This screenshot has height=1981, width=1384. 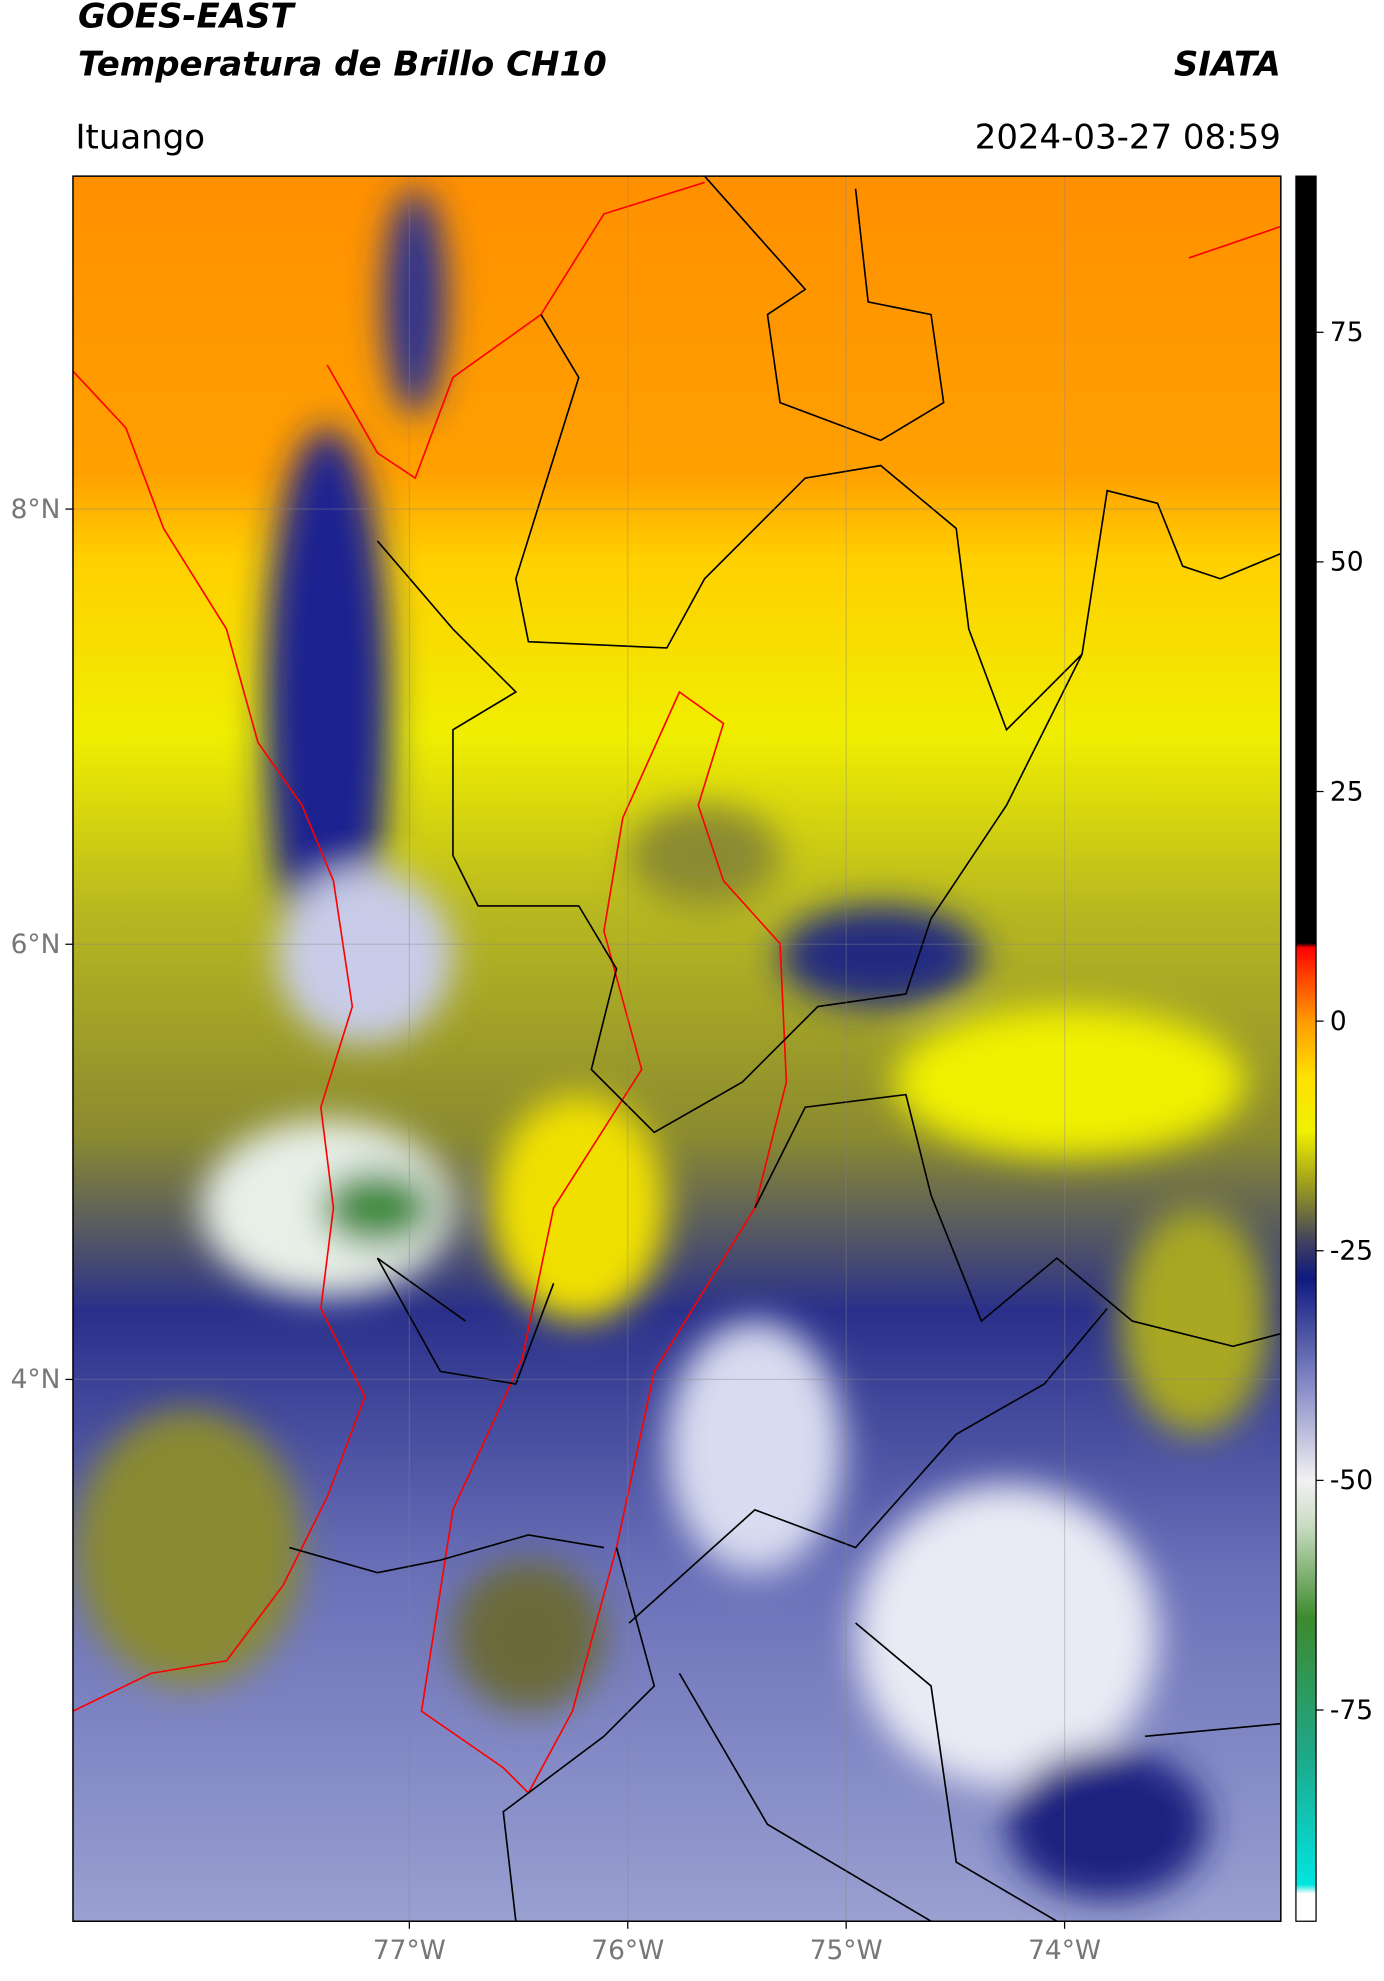 What do you see at coordinates (1347, 332) in the screenshot?
I see `colorbar-tick-label: 75` at bounding box center [1347, 332].